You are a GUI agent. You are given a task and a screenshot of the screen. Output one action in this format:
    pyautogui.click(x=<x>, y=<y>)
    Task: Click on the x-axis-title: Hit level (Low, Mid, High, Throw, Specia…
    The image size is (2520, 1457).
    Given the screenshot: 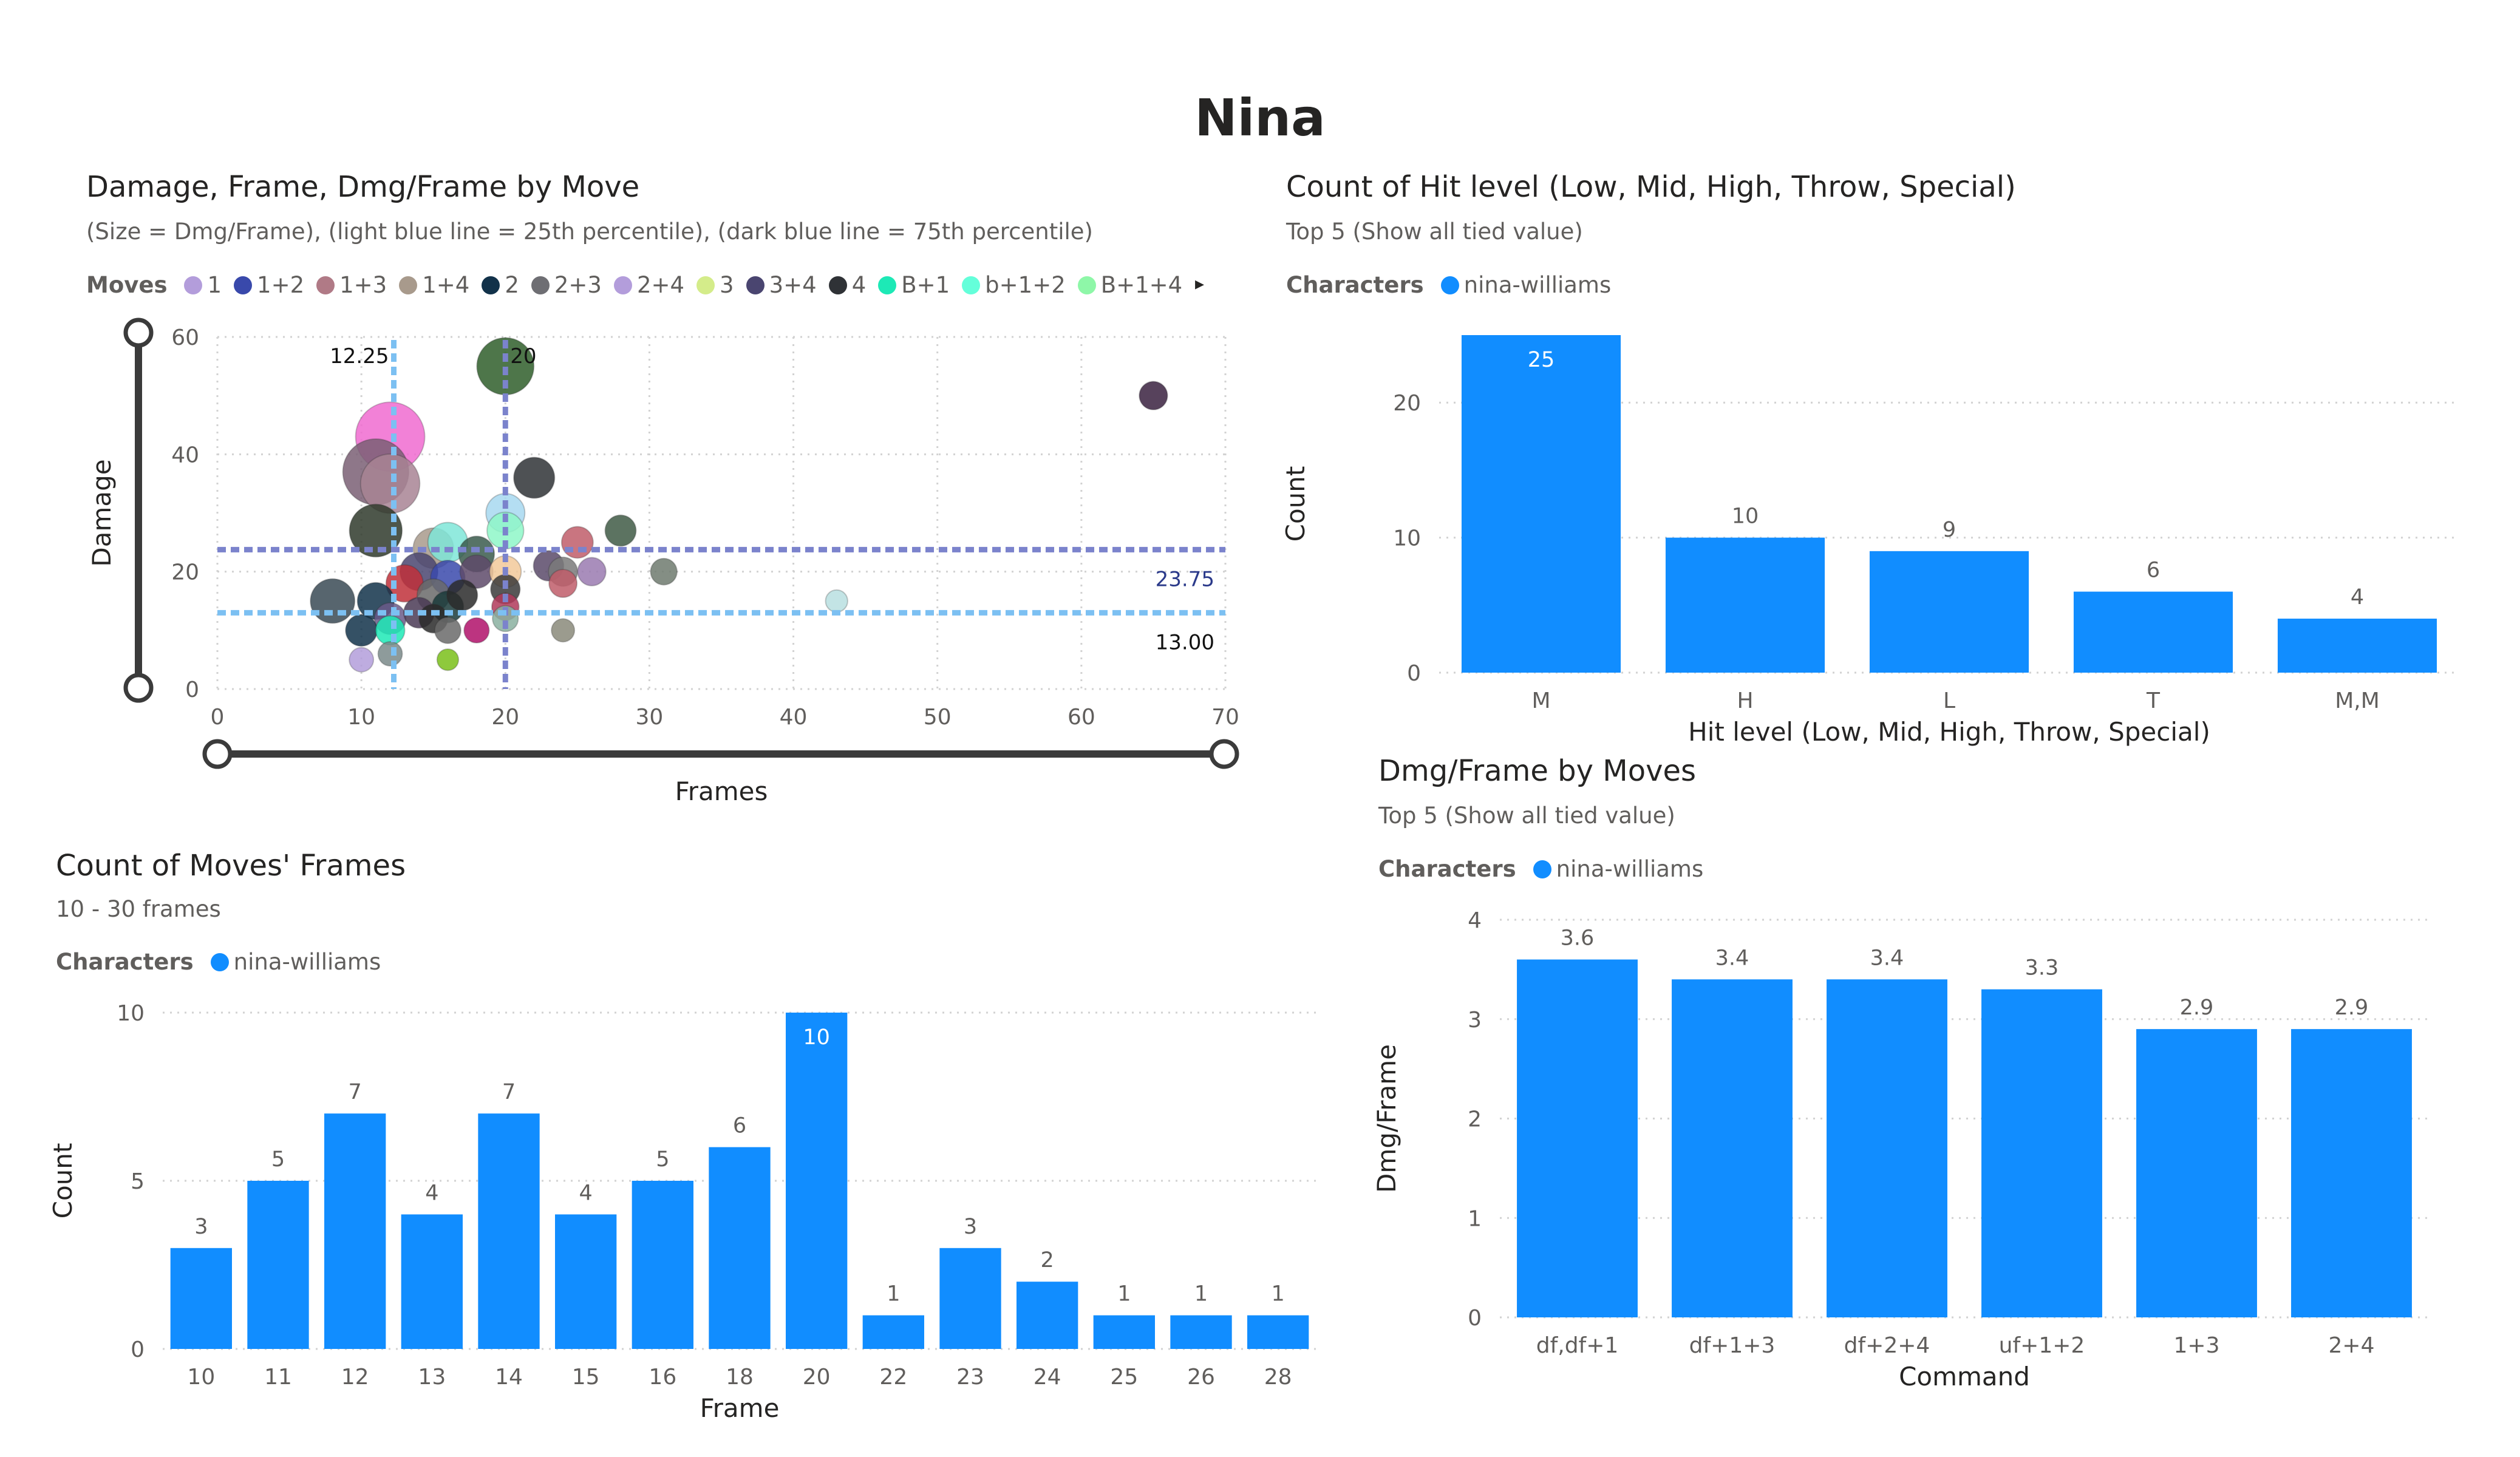 What is the action you would take?
    pyautogui.click(x=1949, y=732)
    